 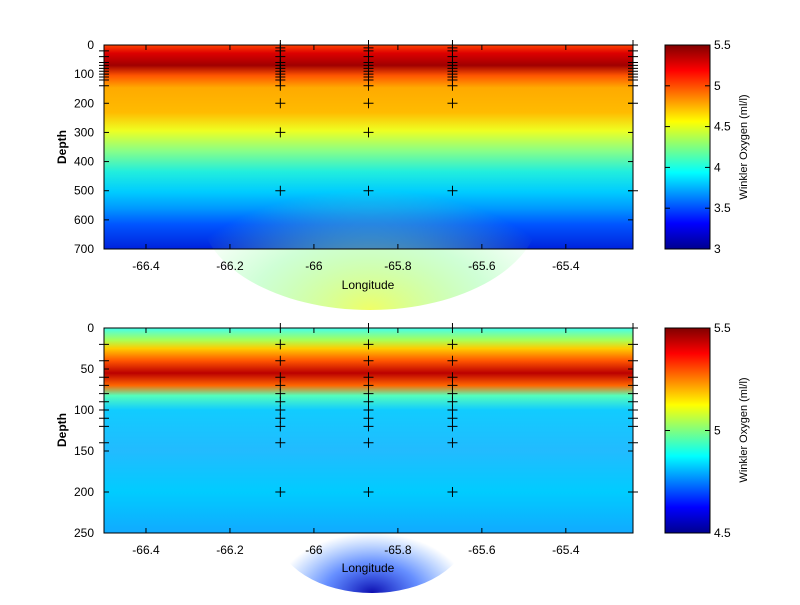 I want to click on top-colorbar, so click(x=687, y=147).